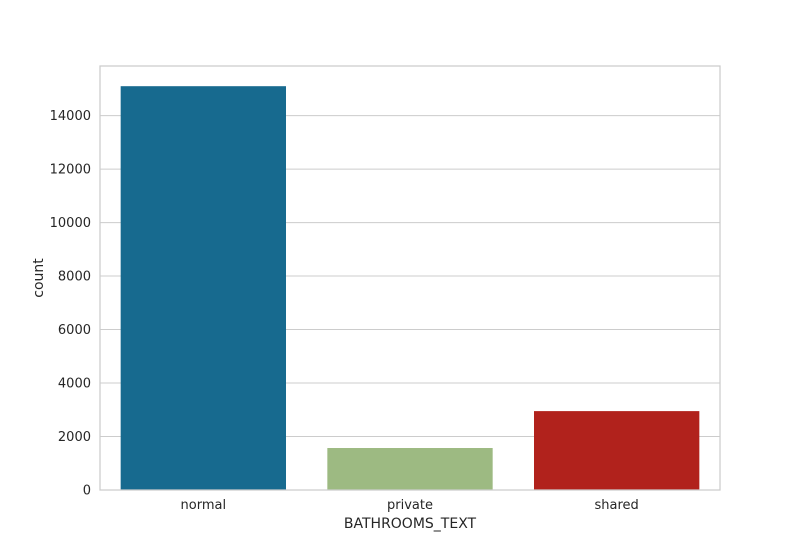 The image size is (800, 550). Describe the element at coordinates (70, 116) in the screenshot. I see `y-tick-label: 14000` at that location.